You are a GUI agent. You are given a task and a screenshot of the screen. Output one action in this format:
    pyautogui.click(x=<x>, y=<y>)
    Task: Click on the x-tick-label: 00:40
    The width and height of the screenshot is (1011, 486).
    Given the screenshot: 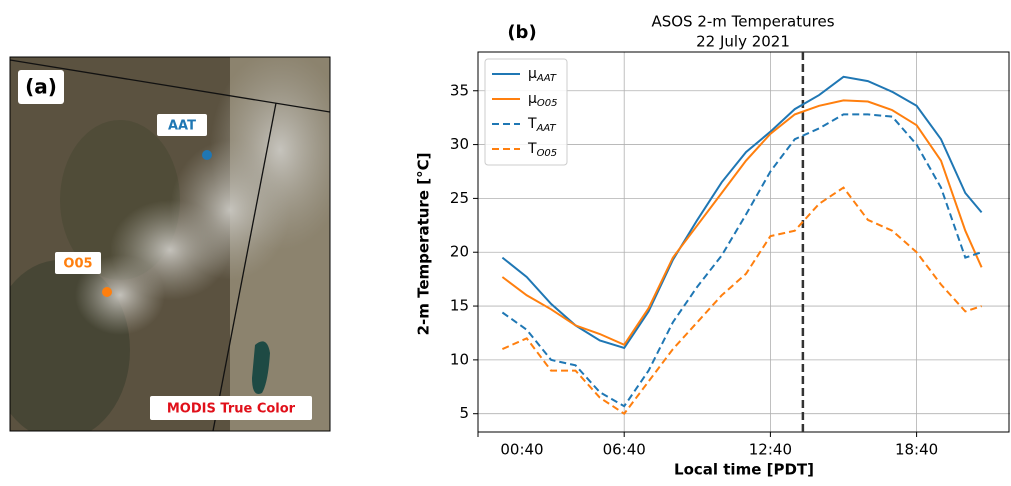 What is the action you would take?
    pyautogui.click(x=521, y=450)
    